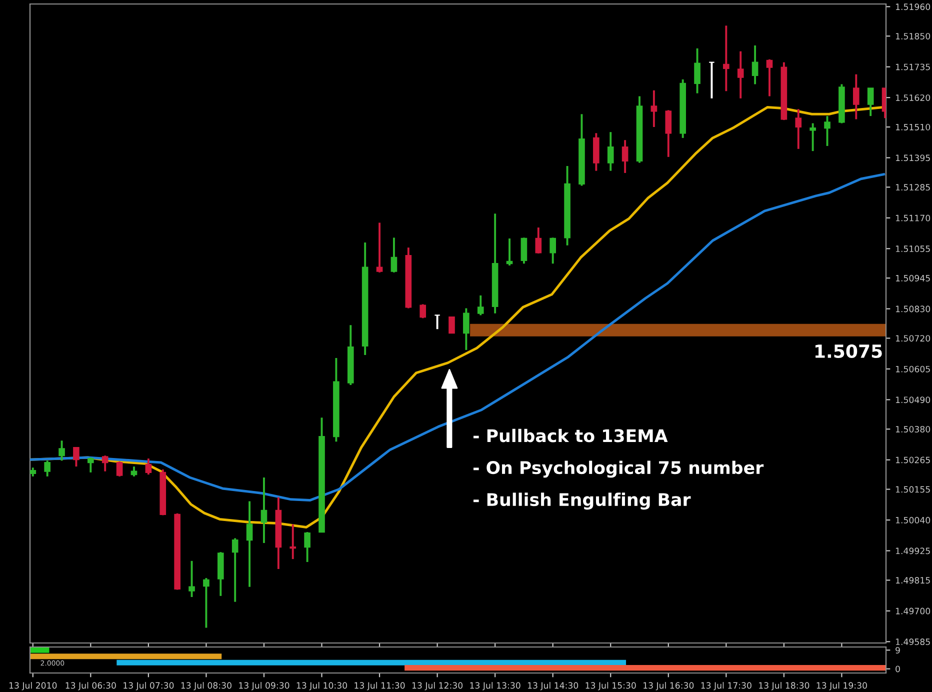 Image resolution: width=932 pixels, height=692 pixels. Describe the element at coordinates (913, 580) in the screenshot. I see `y-tick-label: 1.49815` at that location.